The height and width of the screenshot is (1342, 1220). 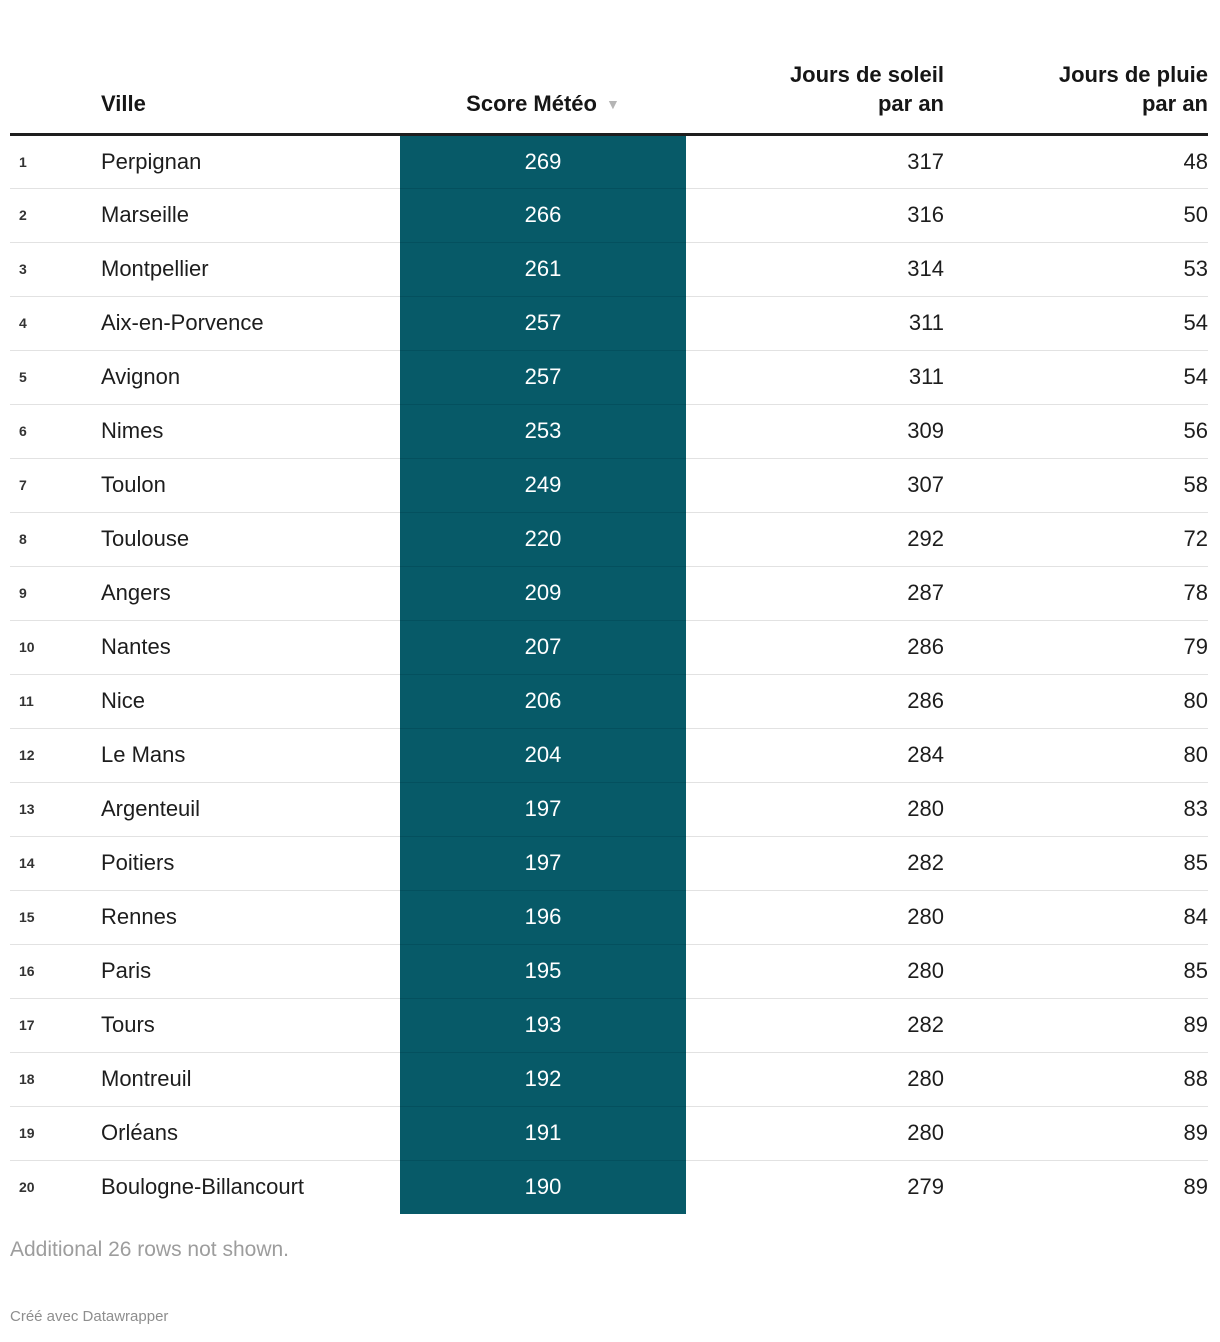 I want to click on row-city-name: Aix-en-Porvence, so click(x=245, y=322).